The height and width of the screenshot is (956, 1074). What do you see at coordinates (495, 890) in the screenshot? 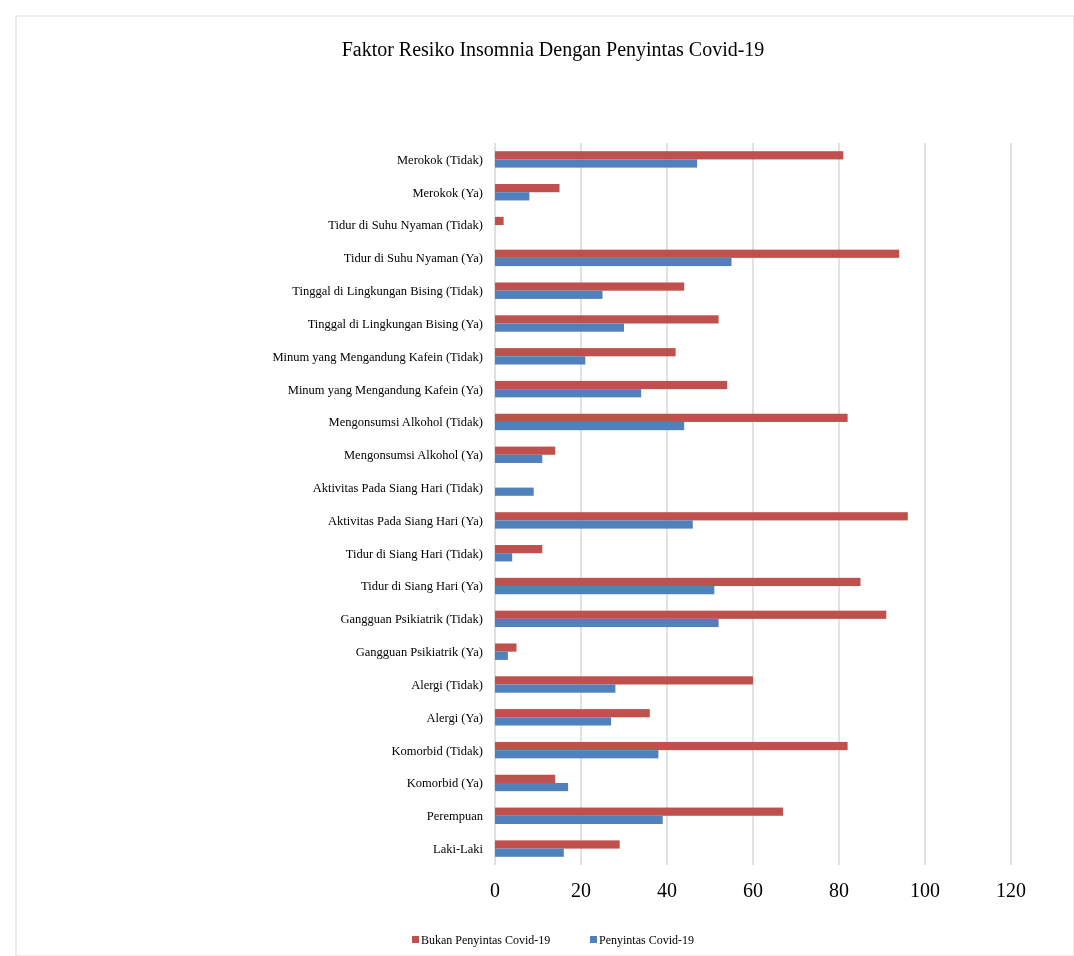
I see `x-tick-label: 0` at bounding box center [495, 890].